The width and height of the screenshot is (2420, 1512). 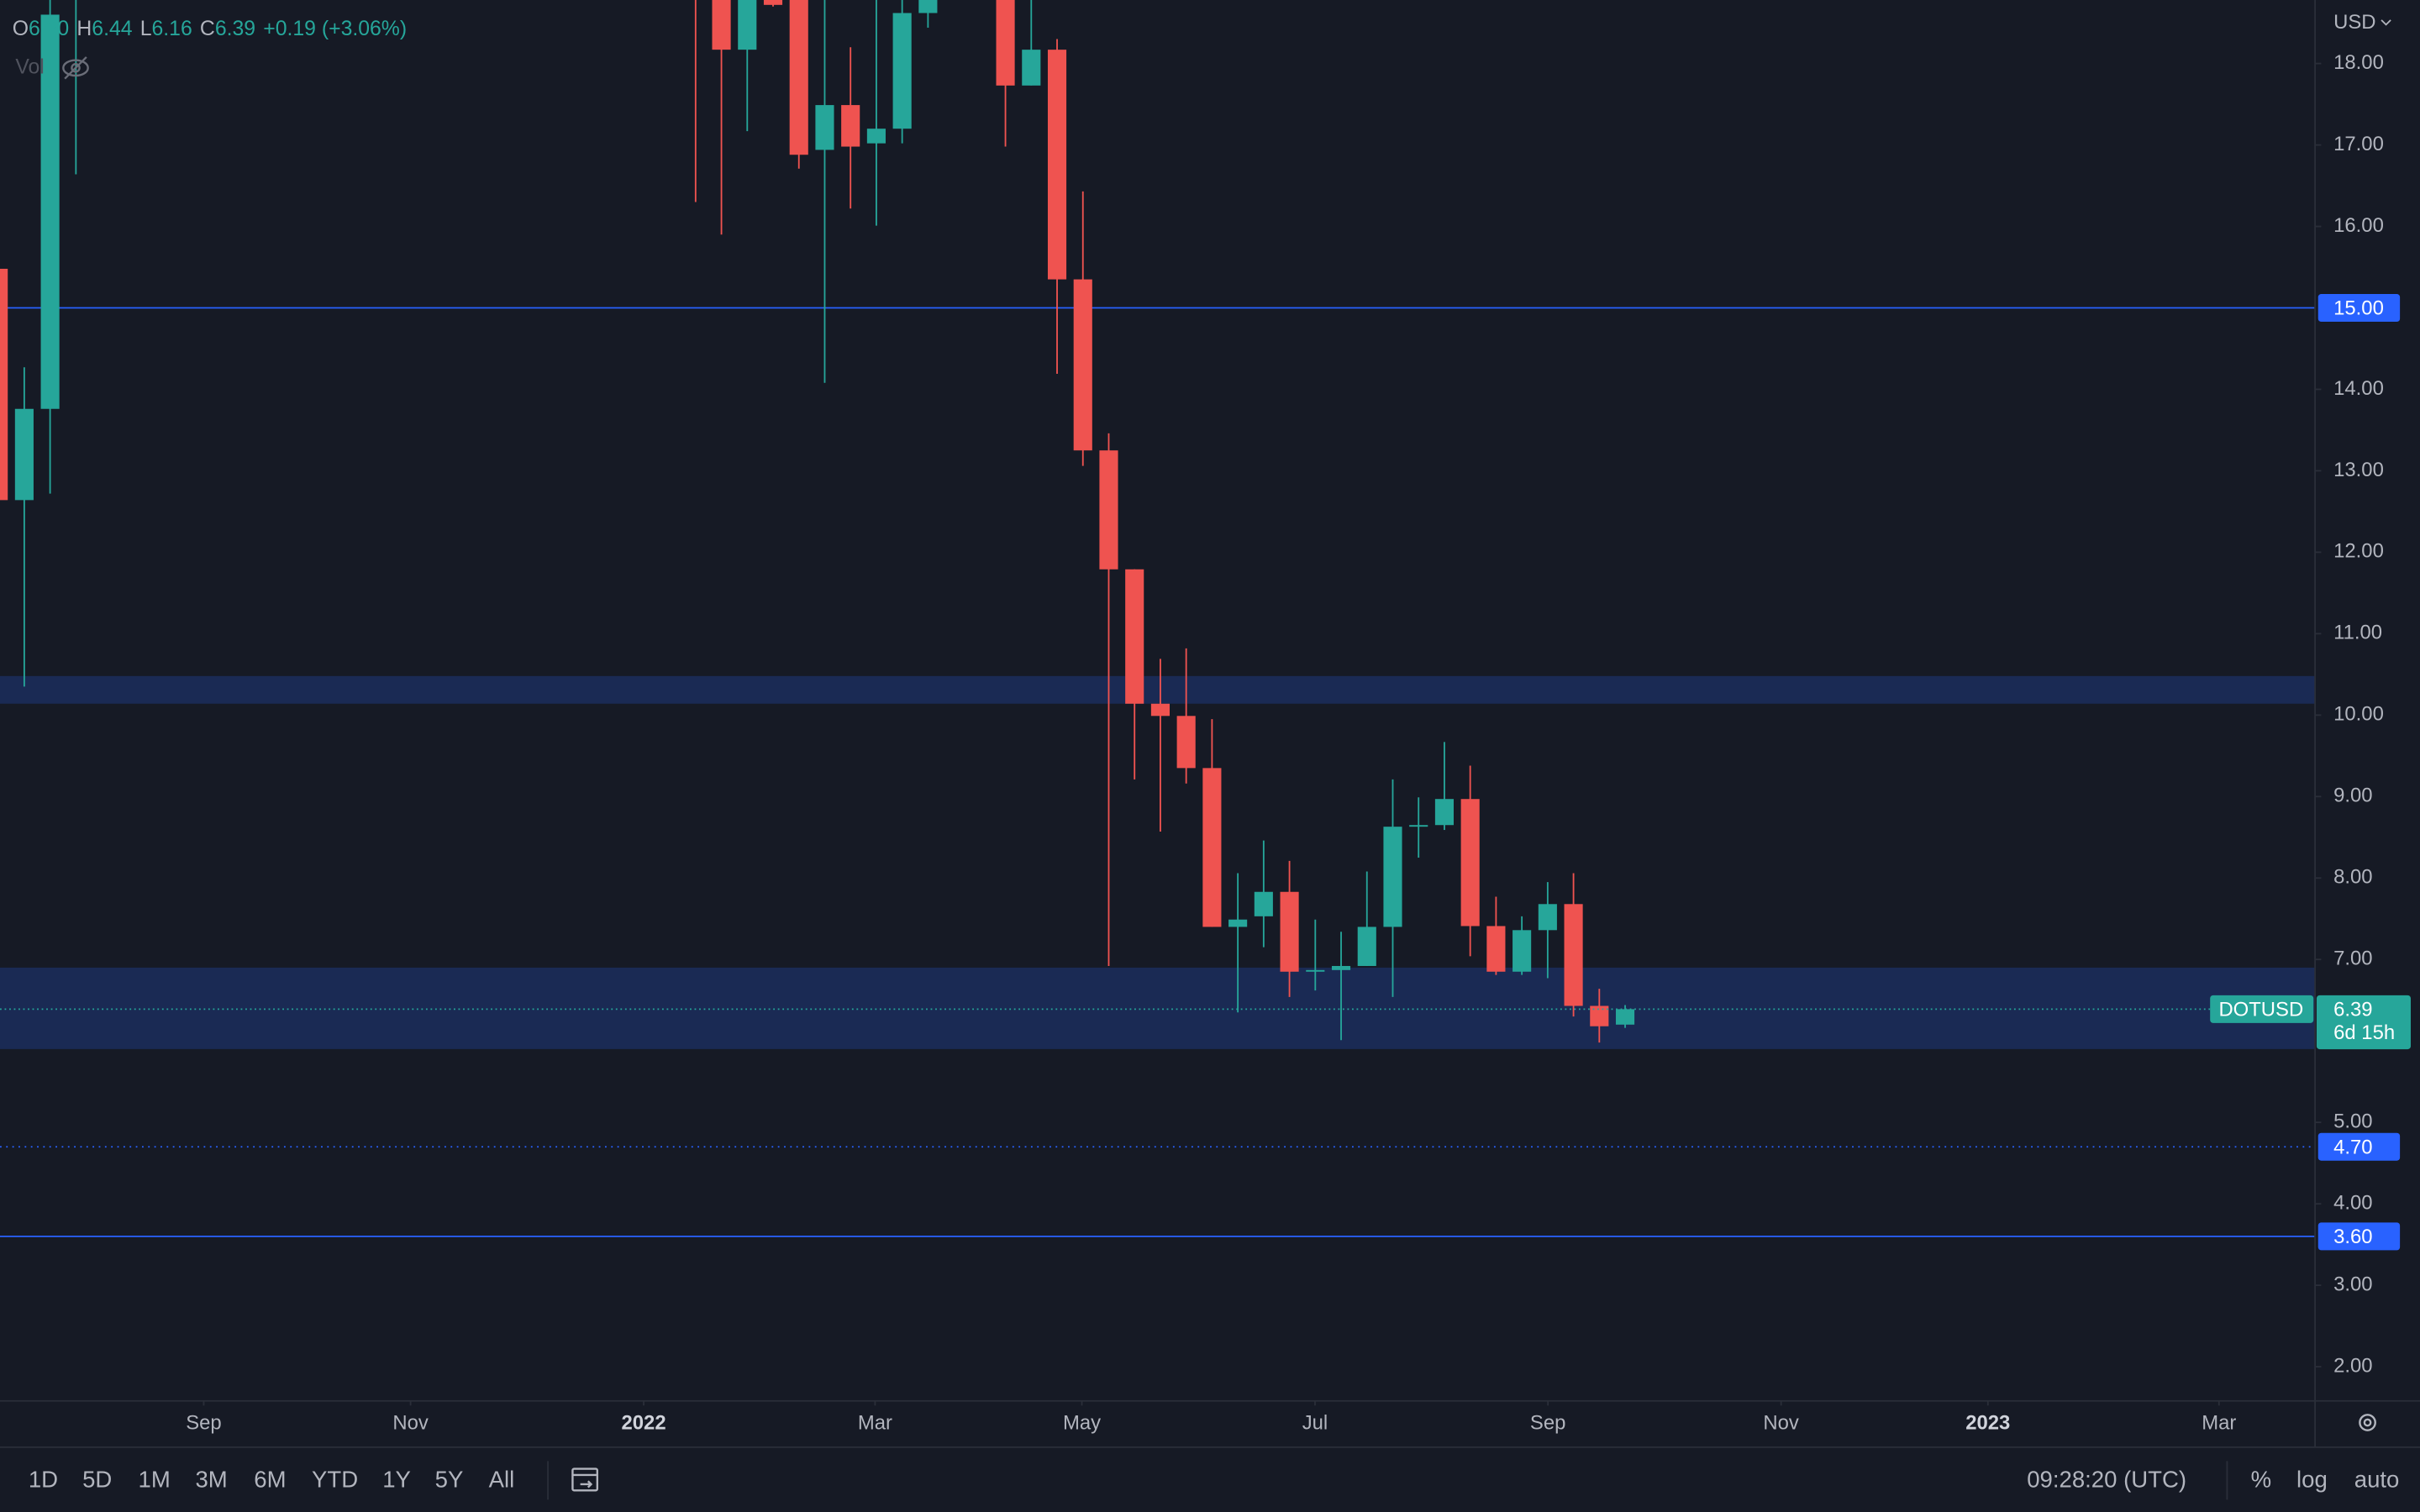 What do you see at coordinates (172, 28) in the screenshot?
I see `legend-value: 6.16` at bounding box center [172, 28].